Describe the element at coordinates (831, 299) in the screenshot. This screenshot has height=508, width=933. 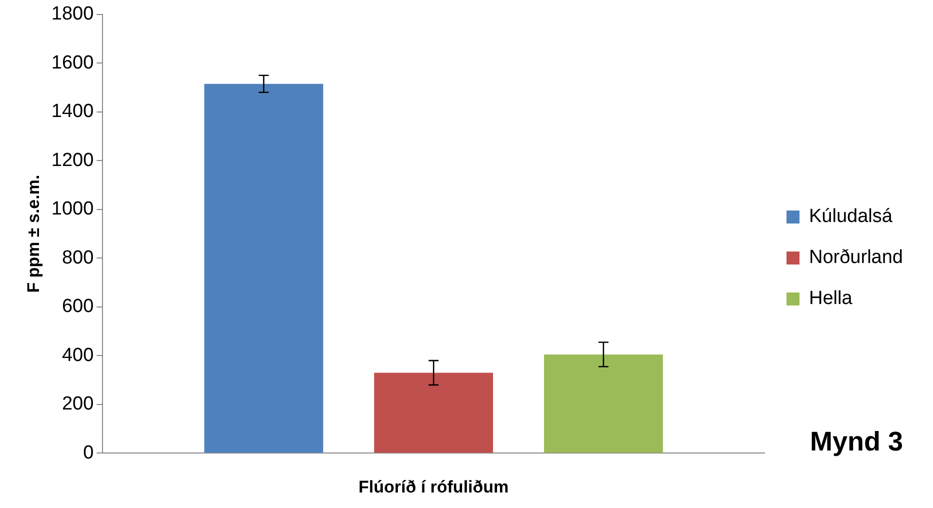
I see `legend-label: Hella` at that location.